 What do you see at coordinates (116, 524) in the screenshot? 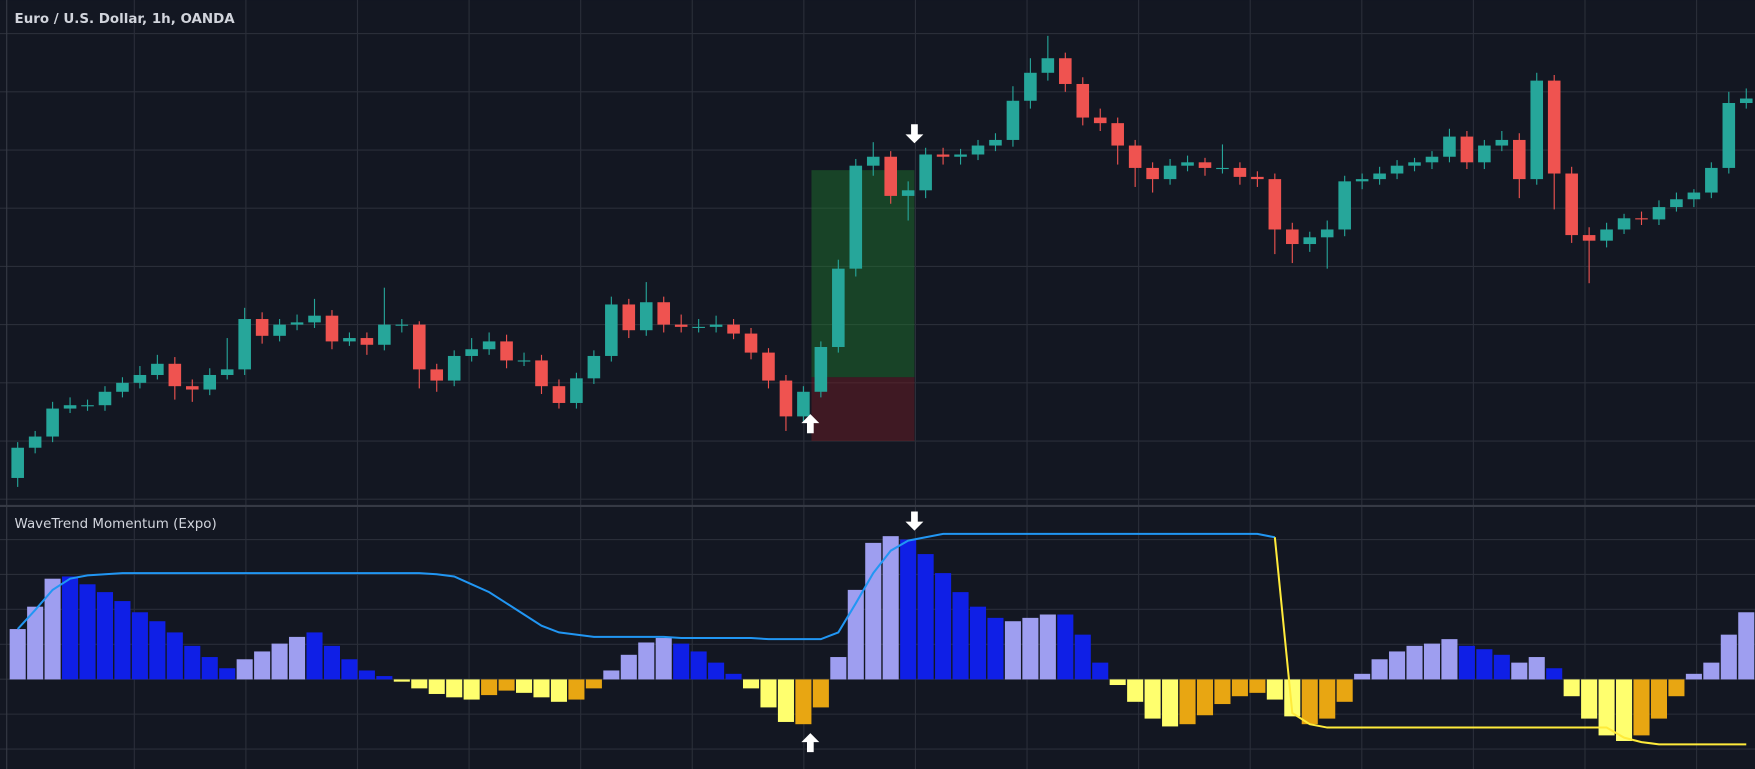
I see `indicator-title: WaveTrend Momentum (Expo)` at bounding box center [116, 524].